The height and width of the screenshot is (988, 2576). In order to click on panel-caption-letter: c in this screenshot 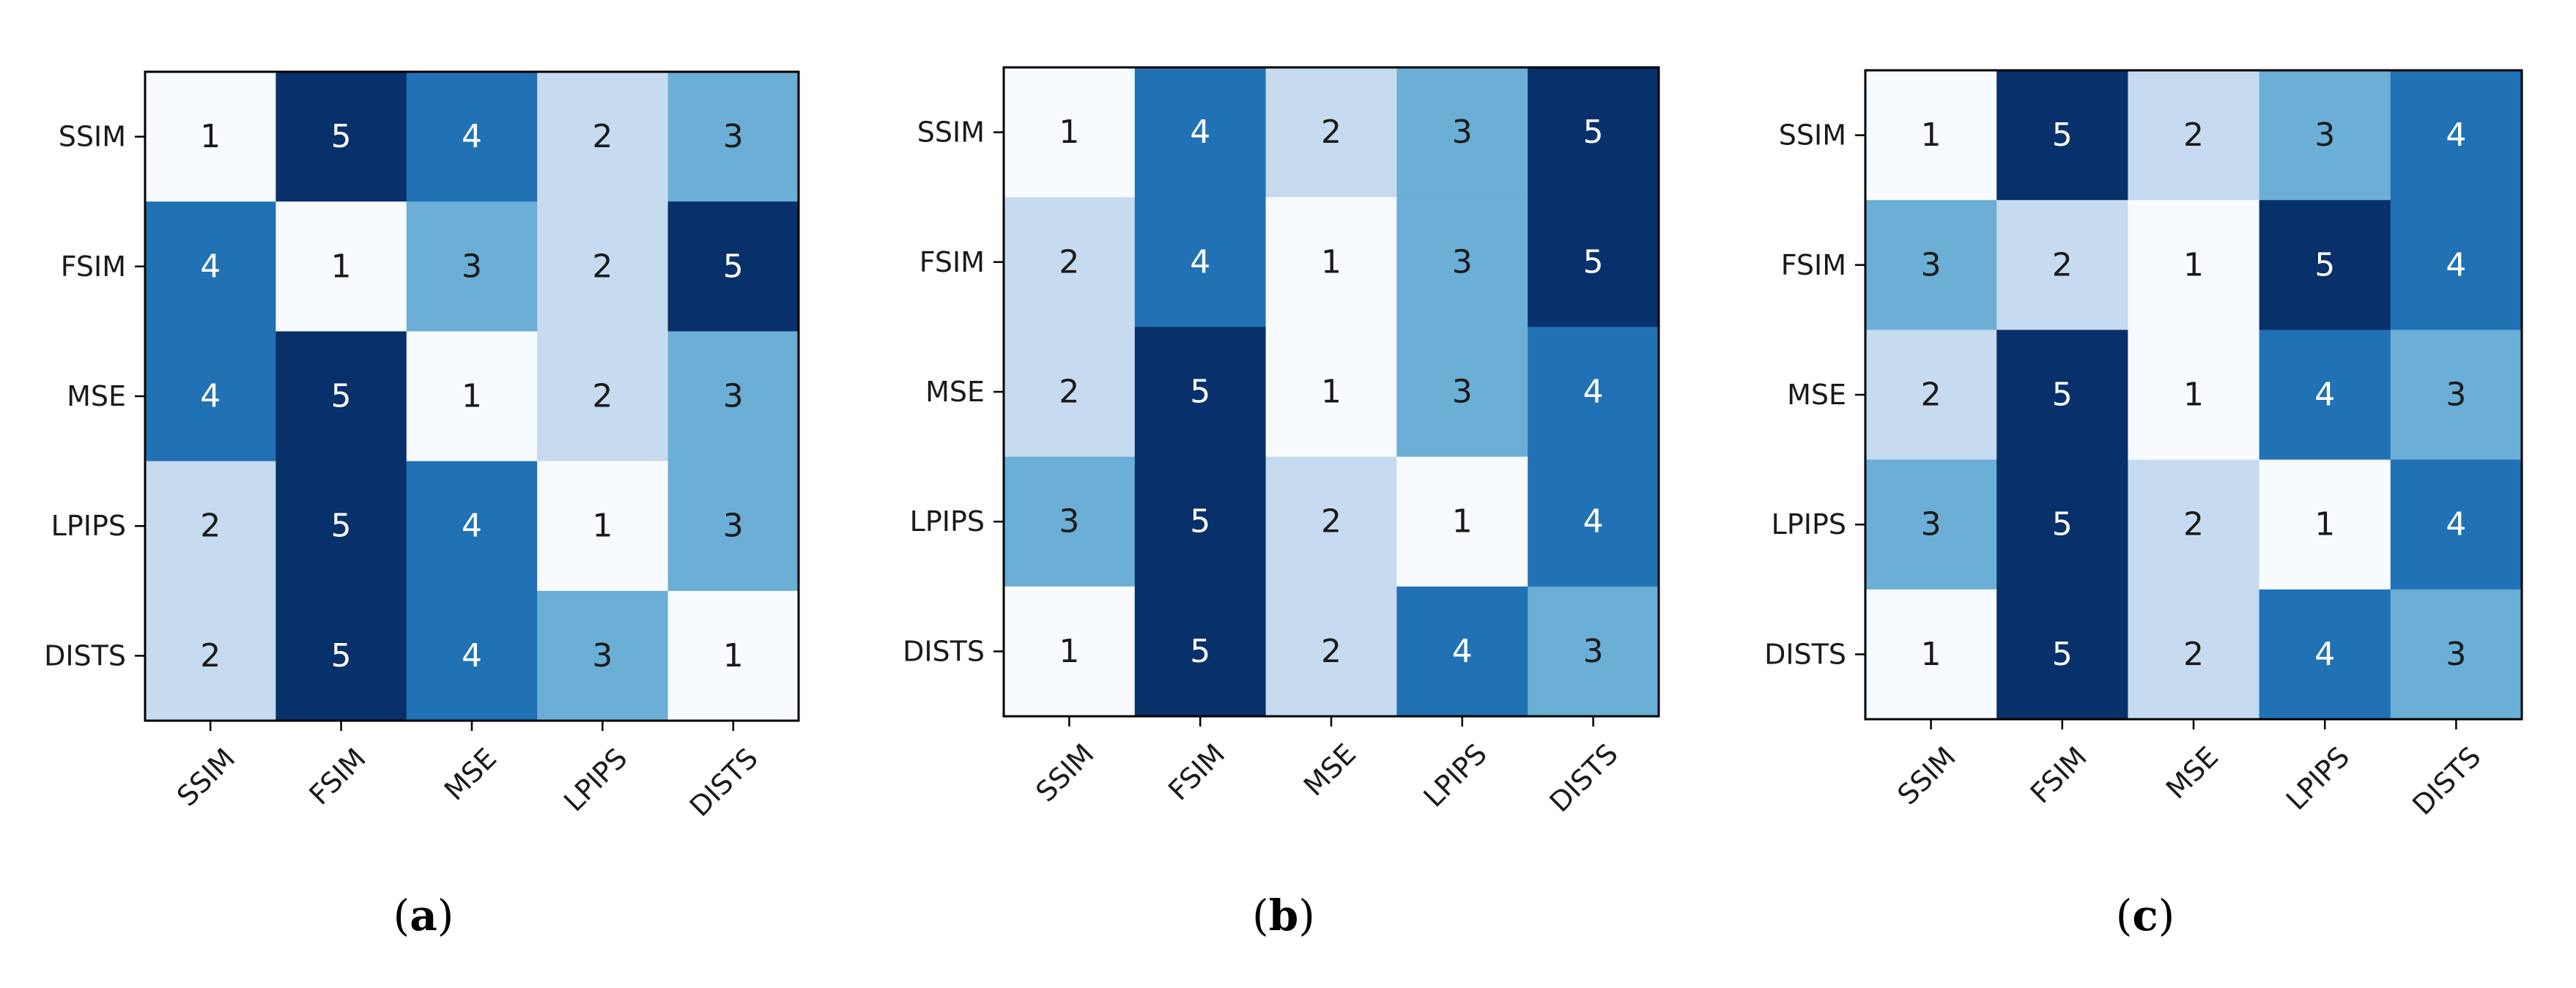, I will do `click(2145, 916)`.